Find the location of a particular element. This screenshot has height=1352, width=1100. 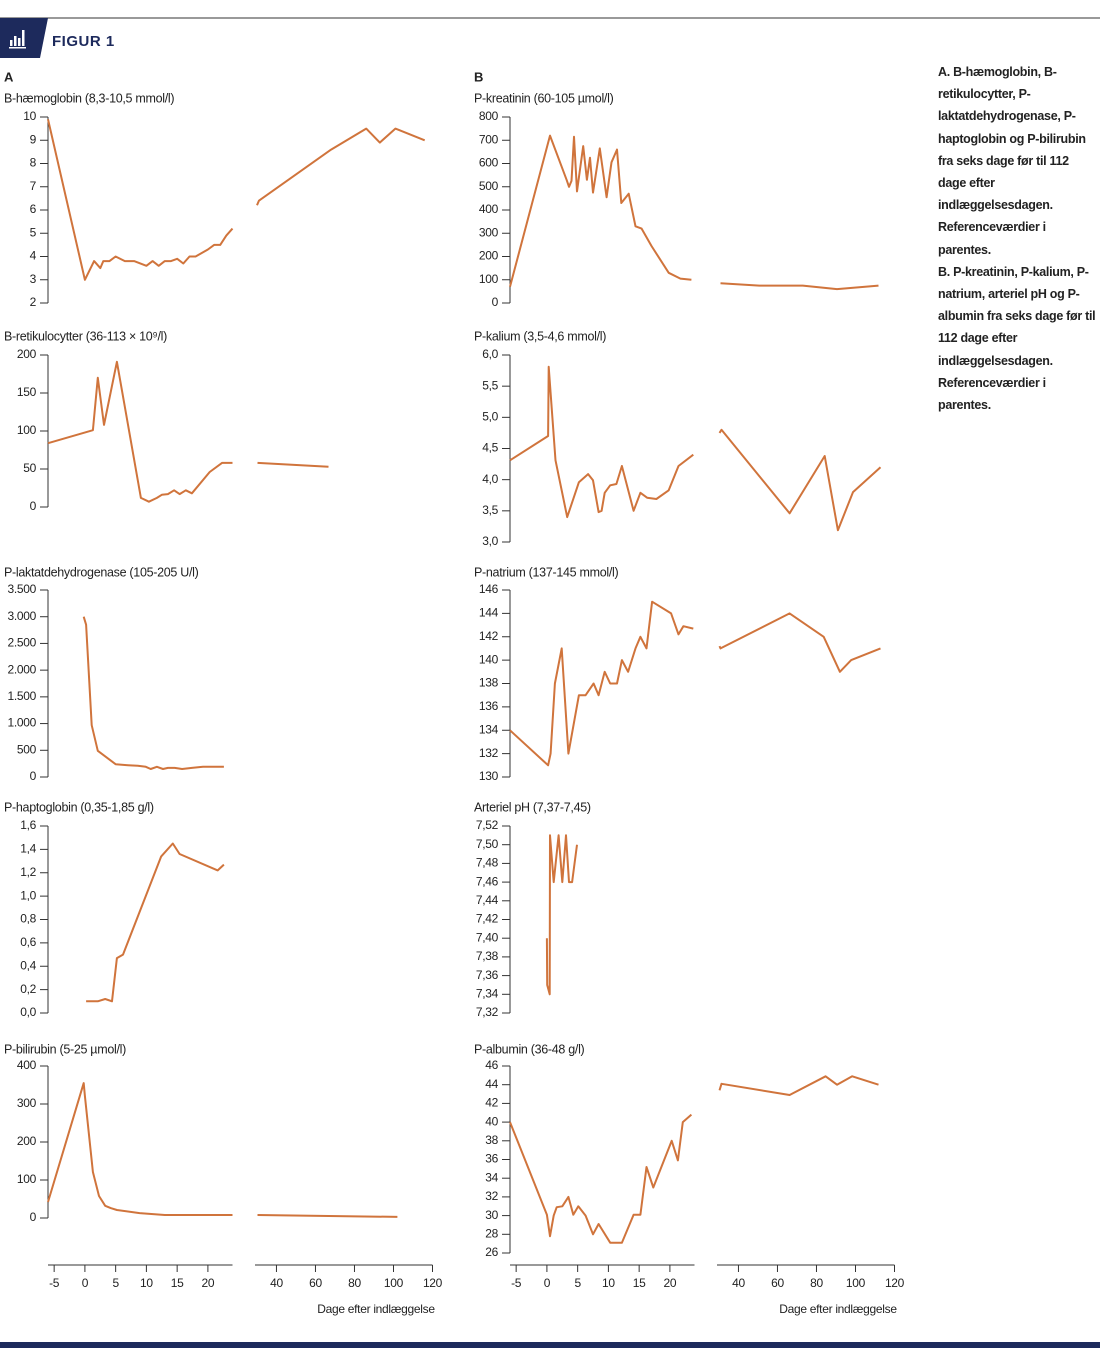

y-tick-label: 0,2 is located at coordinates (28, 989).